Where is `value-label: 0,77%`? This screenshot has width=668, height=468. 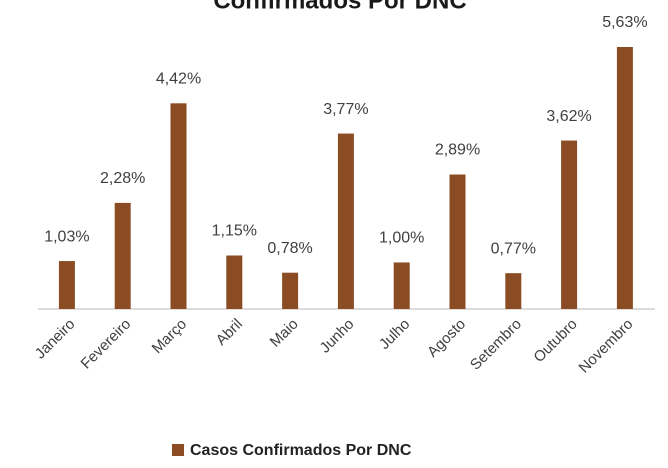
value-label: 0,77% is located at coordinates (513, 248).